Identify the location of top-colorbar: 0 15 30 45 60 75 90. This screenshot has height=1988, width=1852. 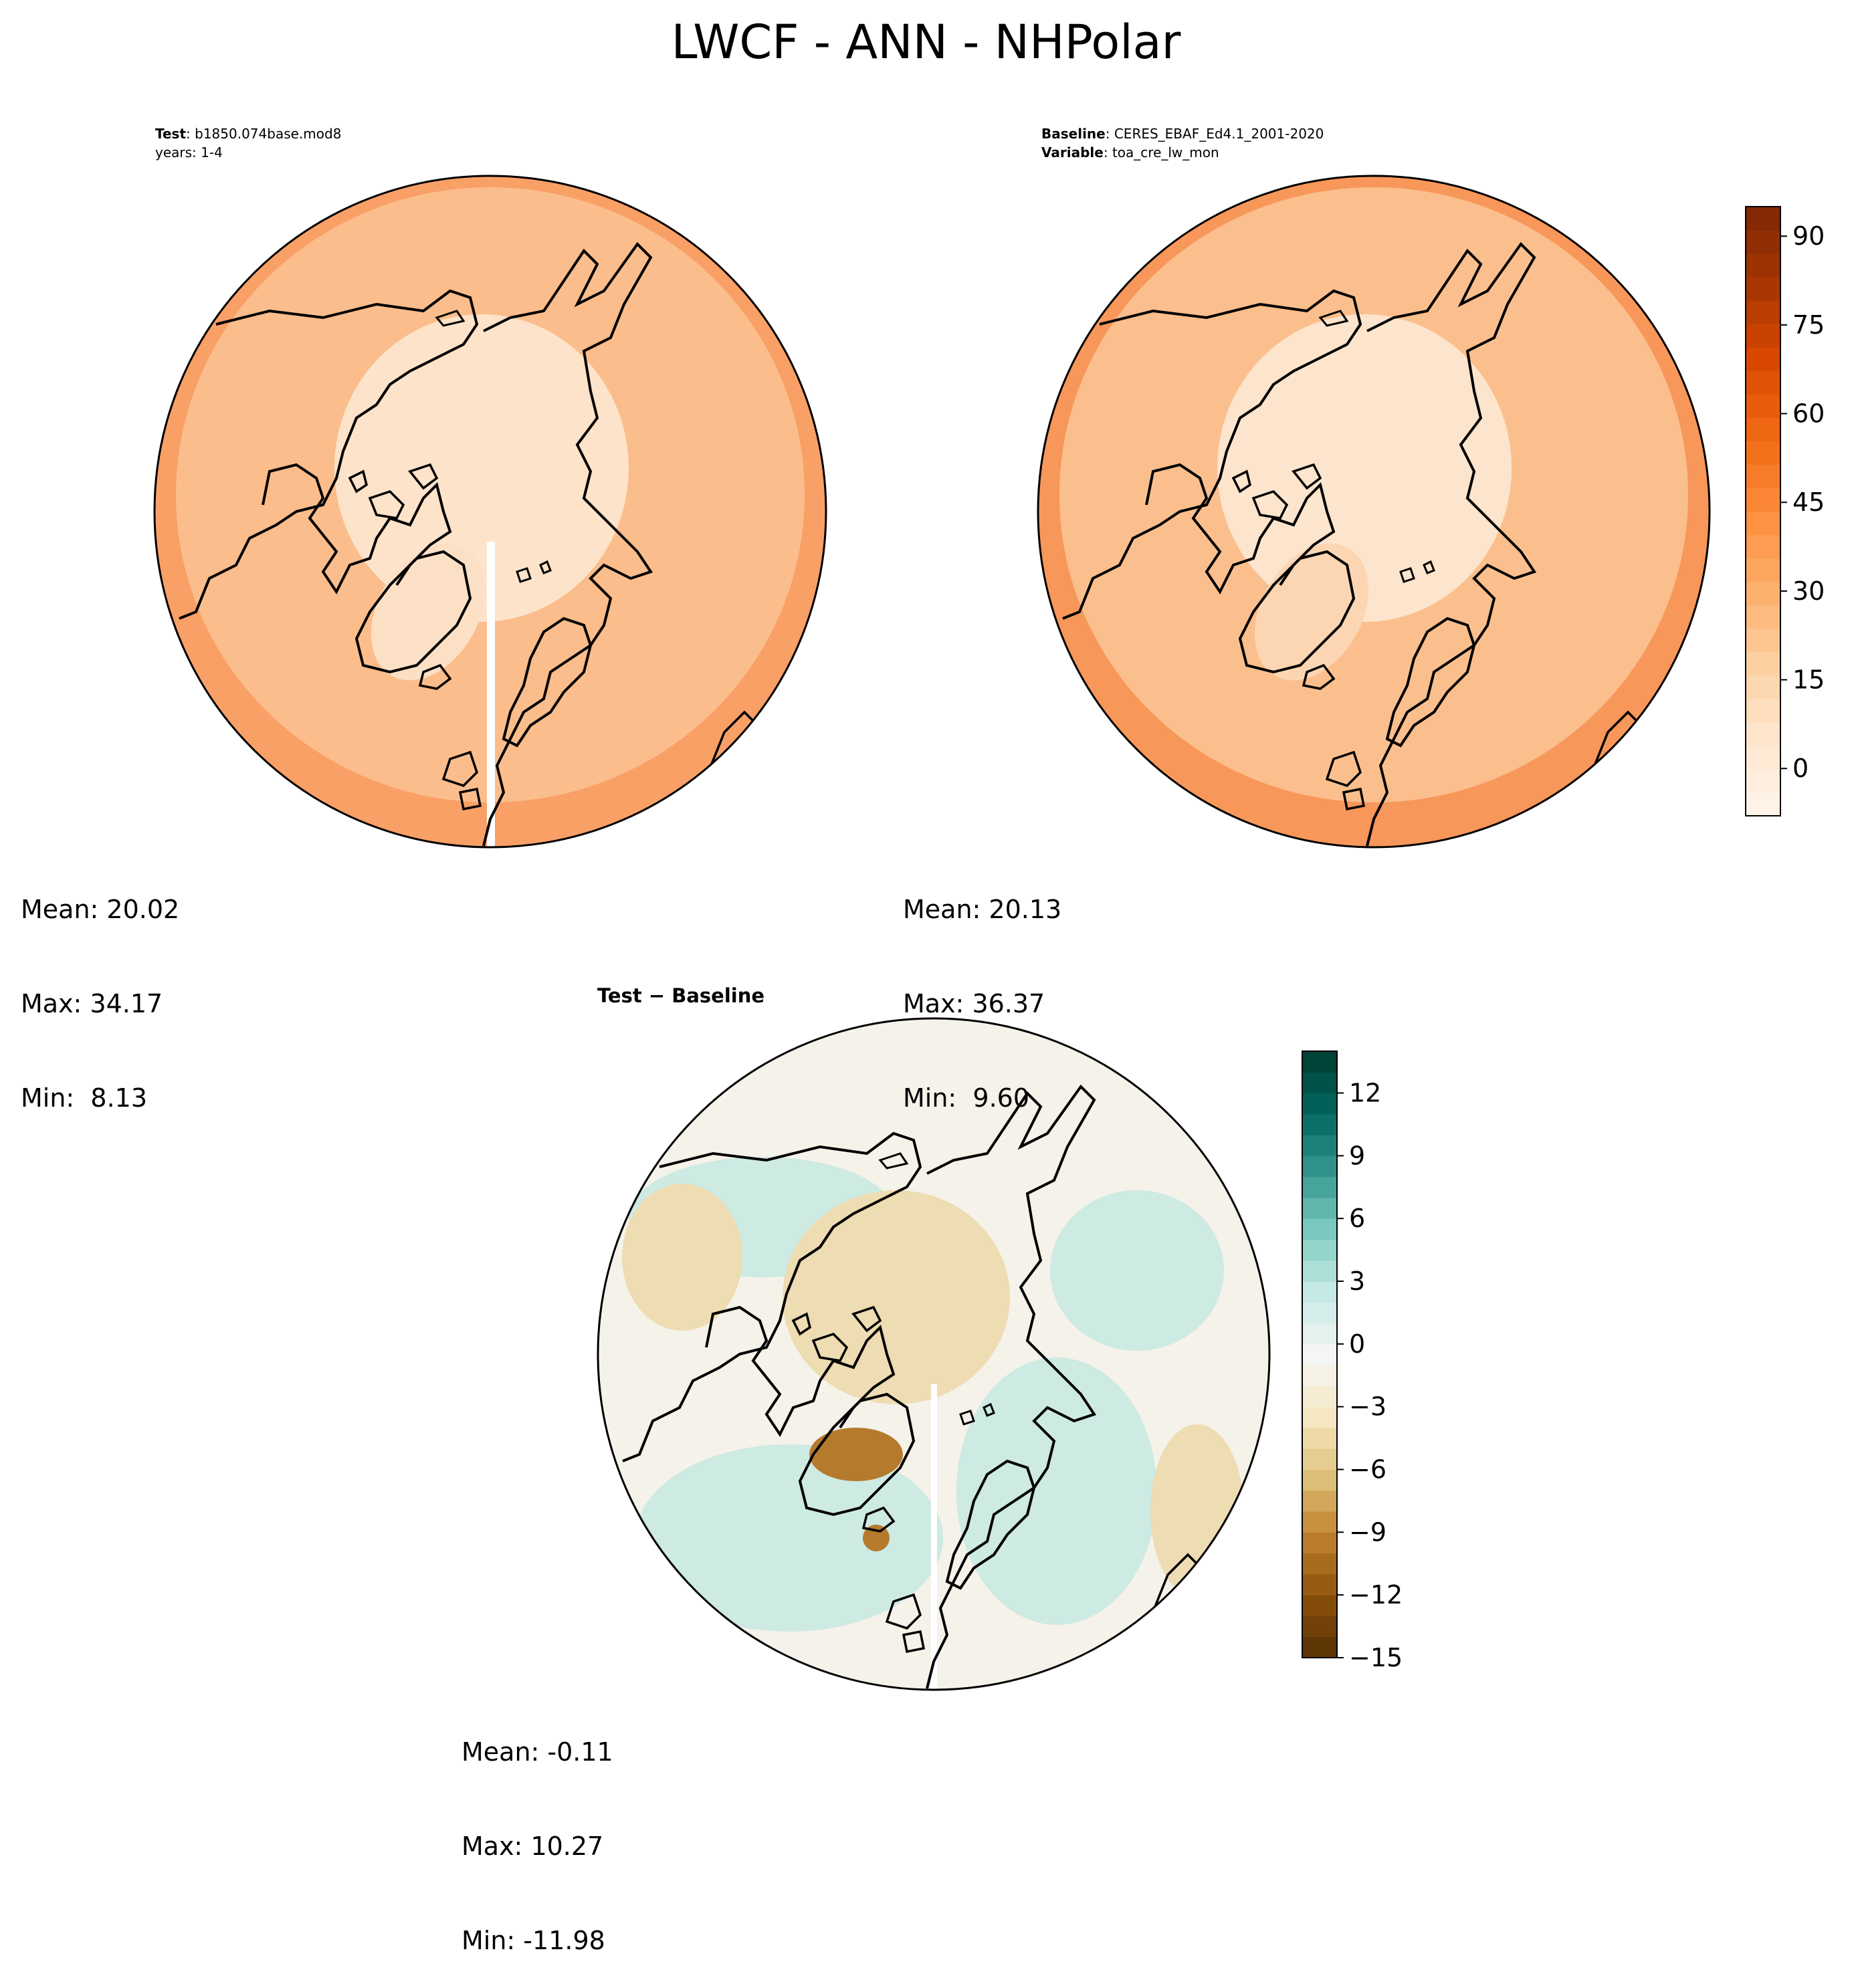
(1785, 511).